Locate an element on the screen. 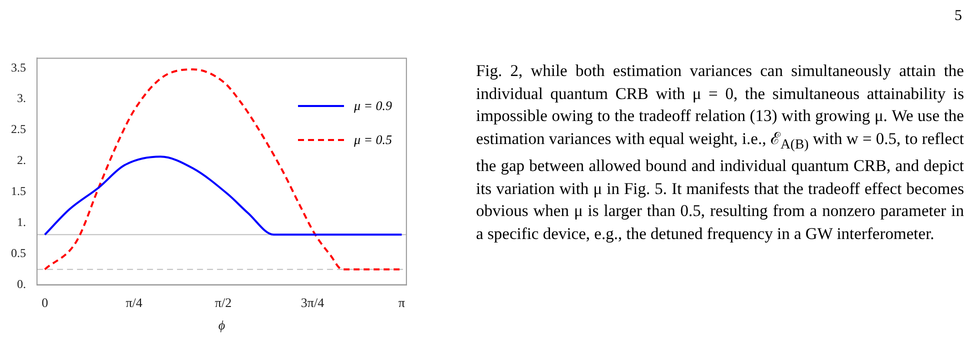 The width and height of the screenshot is (972, 354). x-tick-label: π/2 is located at coordinates (223, 302).